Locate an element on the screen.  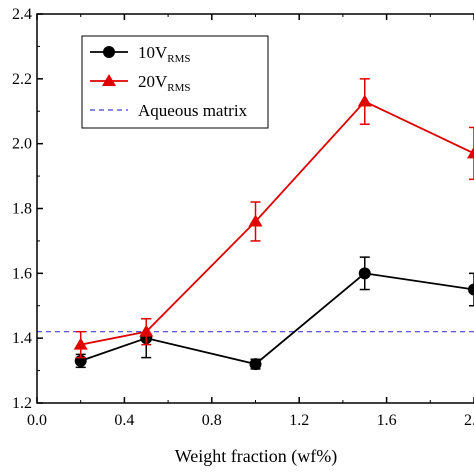
x-tick-label: 0.8 is located at coordinates (212, 420).